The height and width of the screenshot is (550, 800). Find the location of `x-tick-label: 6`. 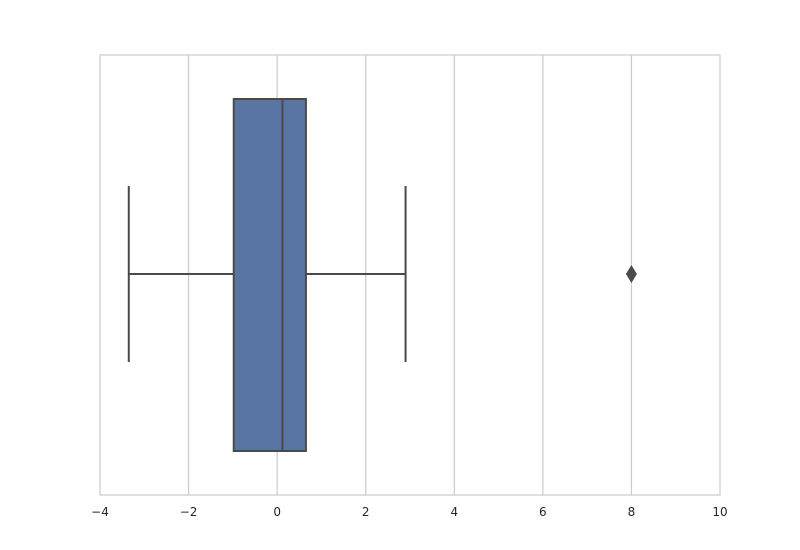

x-tick-label: 6 is located at coordinates (543, 512).